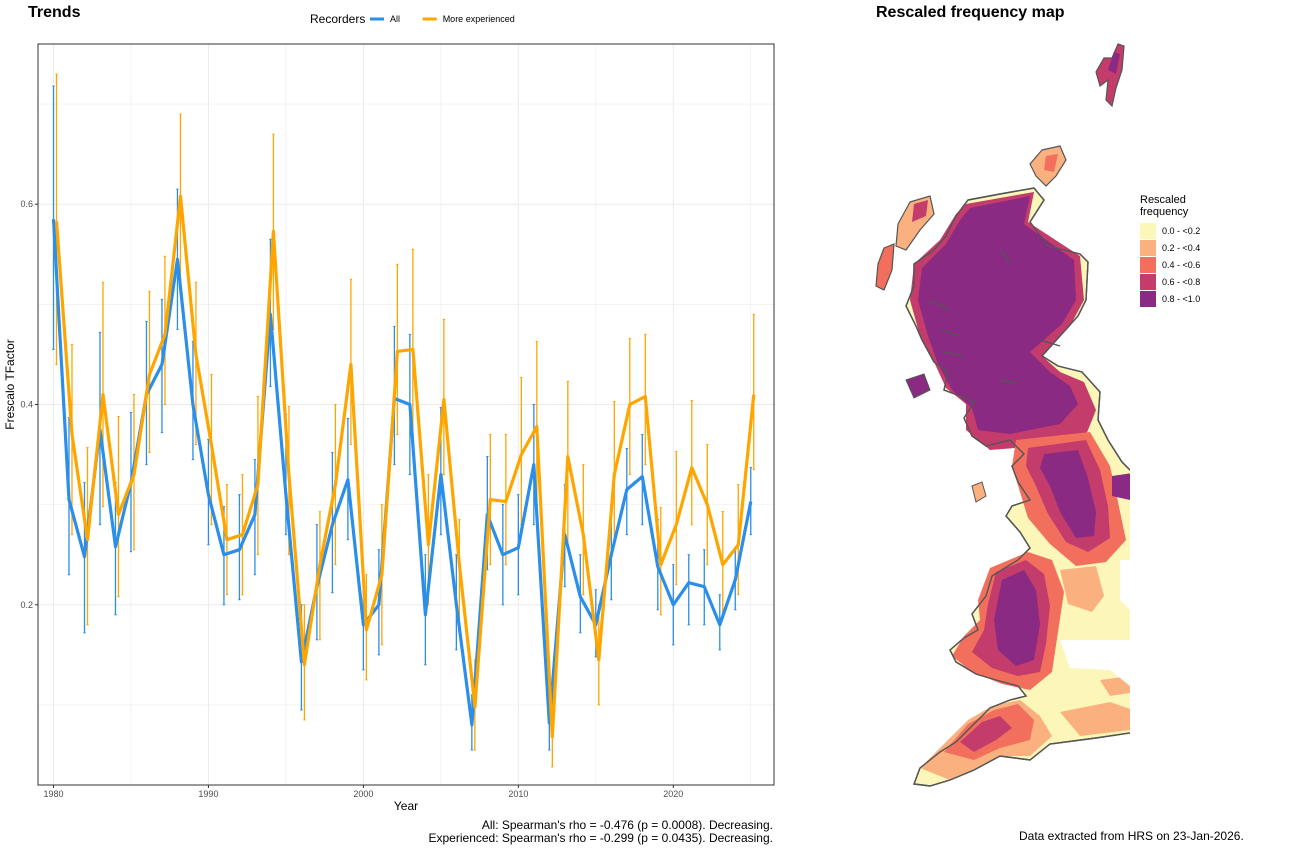 The height and width of the screenshot is (850, 1300). I want to click on map-shetland-core, so click(1114, 63).